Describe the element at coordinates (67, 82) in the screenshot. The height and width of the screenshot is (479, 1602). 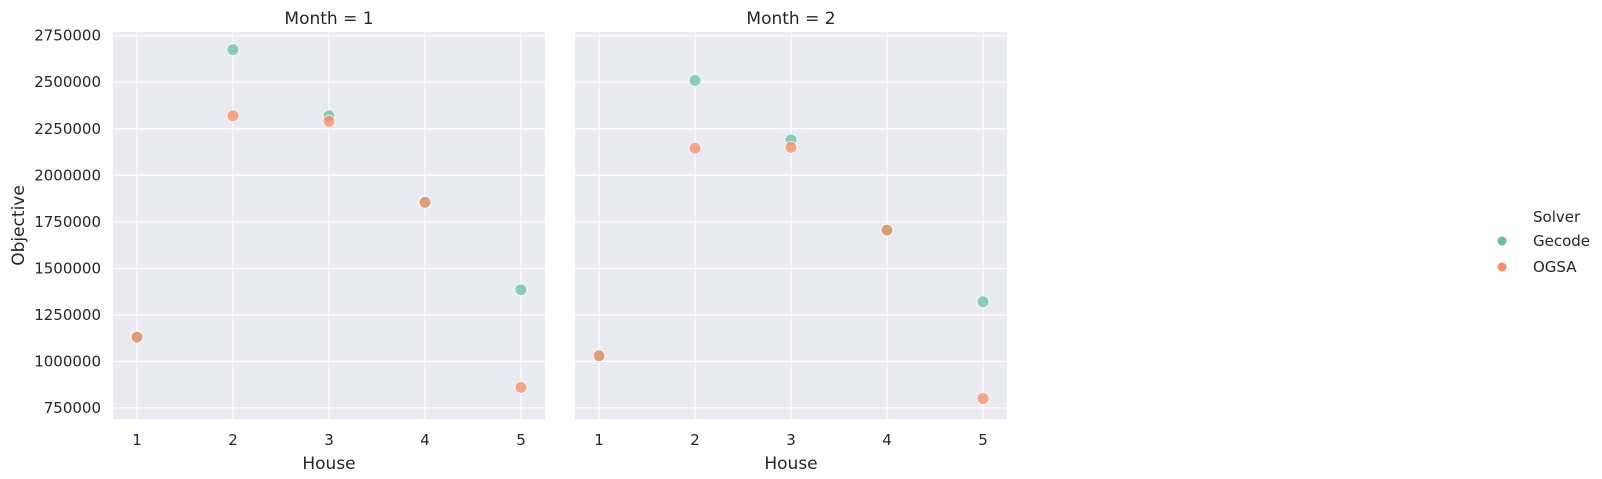
I see `y-tick-label: 2500000` at that location.